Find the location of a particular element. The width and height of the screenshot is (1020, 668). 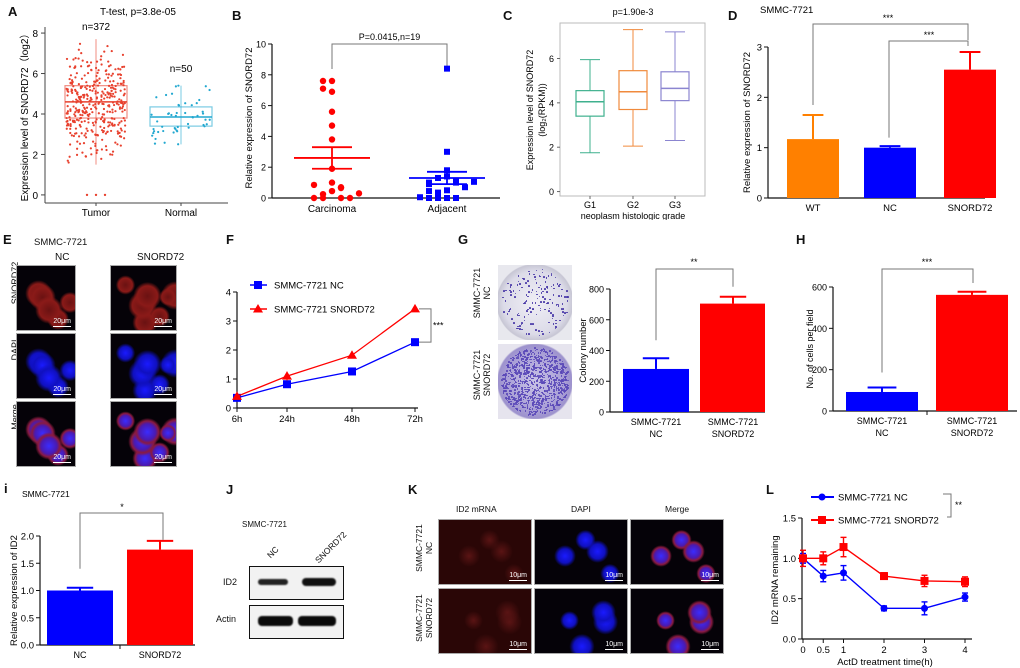

data-point-adjacent is located at coordinates (438, 192).